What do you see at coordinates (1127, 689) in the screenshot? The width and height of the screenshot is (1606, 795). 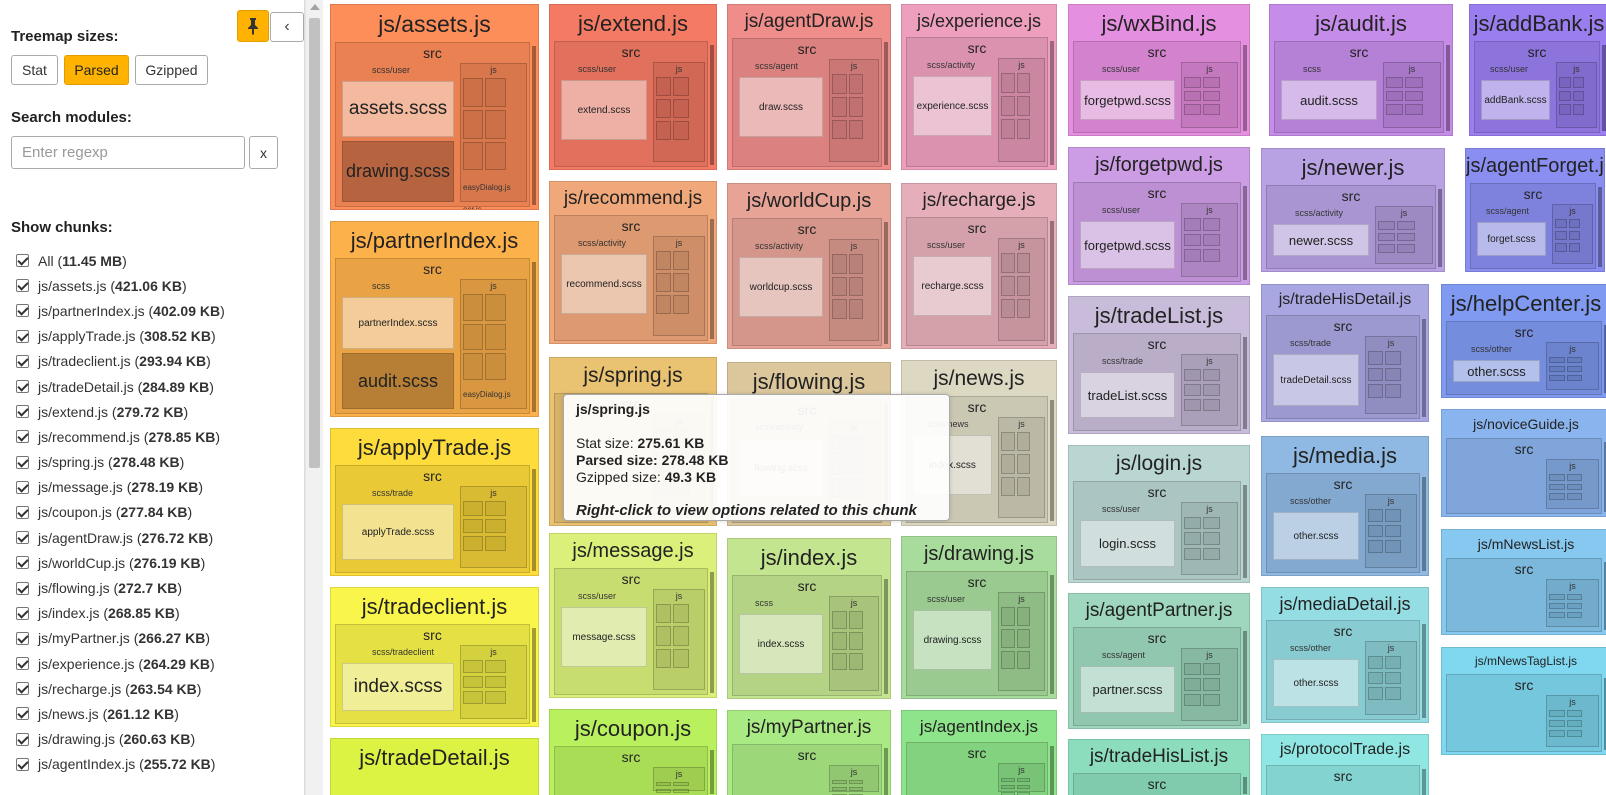 I see `module-block: partner.scss` at bounding box center [1127, 689].